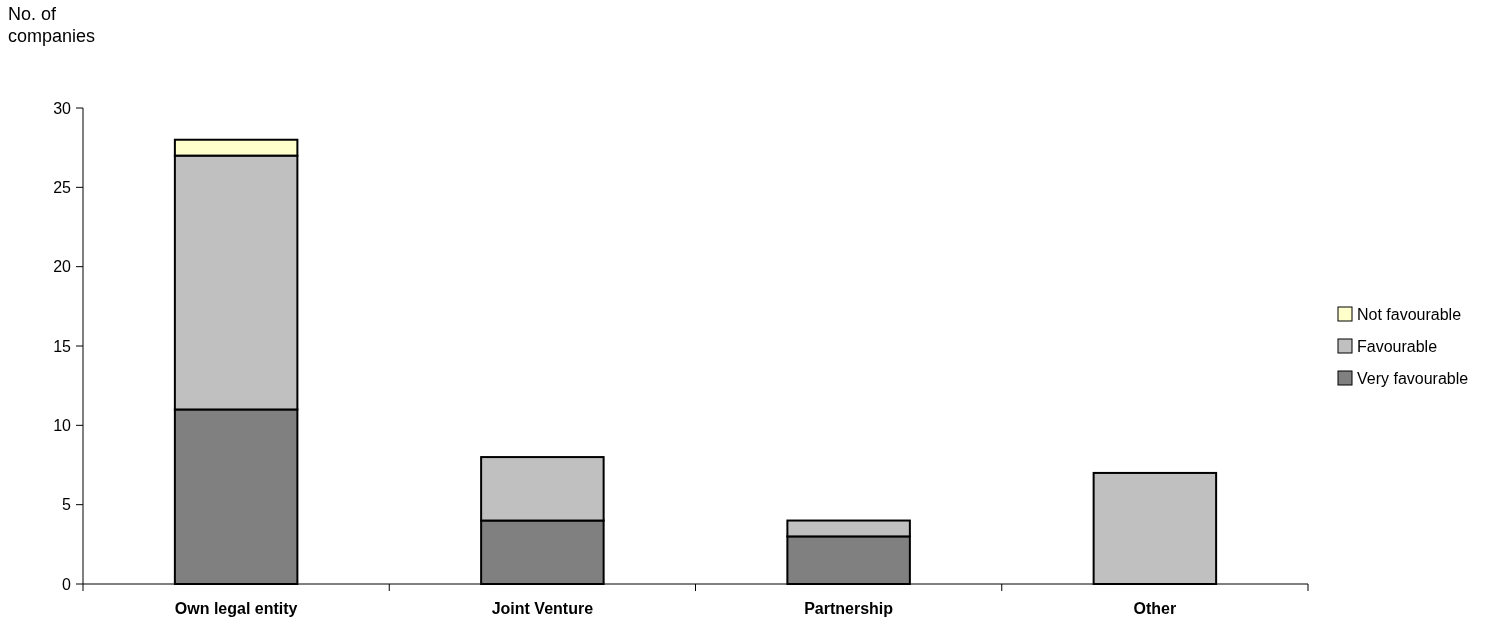 Image resolution: width=1488 pixels, height=626 pixels. What do you see at coordinates (1155, 608) in the screenshot?
I see `x-tick-label: Other` at bounding box center [1155, 608].